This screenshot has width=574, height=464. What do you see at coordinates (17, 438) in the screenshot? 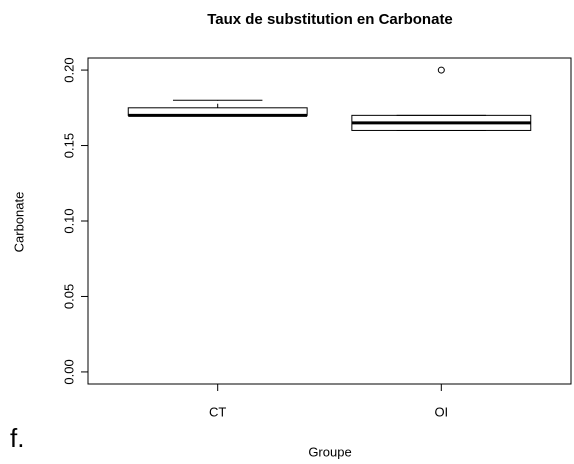
I see `annotation: f.` at bounding box center [17, 438].